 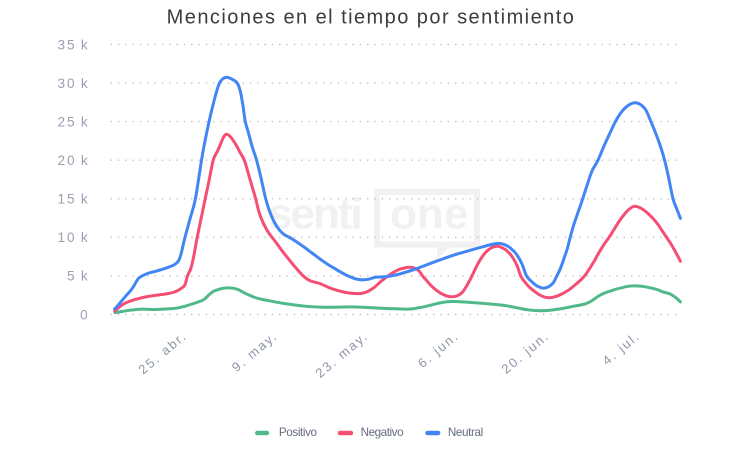 What do you see at coordinates (465, 432) in the screenshot?
I see `svg-text: Neutral` at bounding box center [465, 432].